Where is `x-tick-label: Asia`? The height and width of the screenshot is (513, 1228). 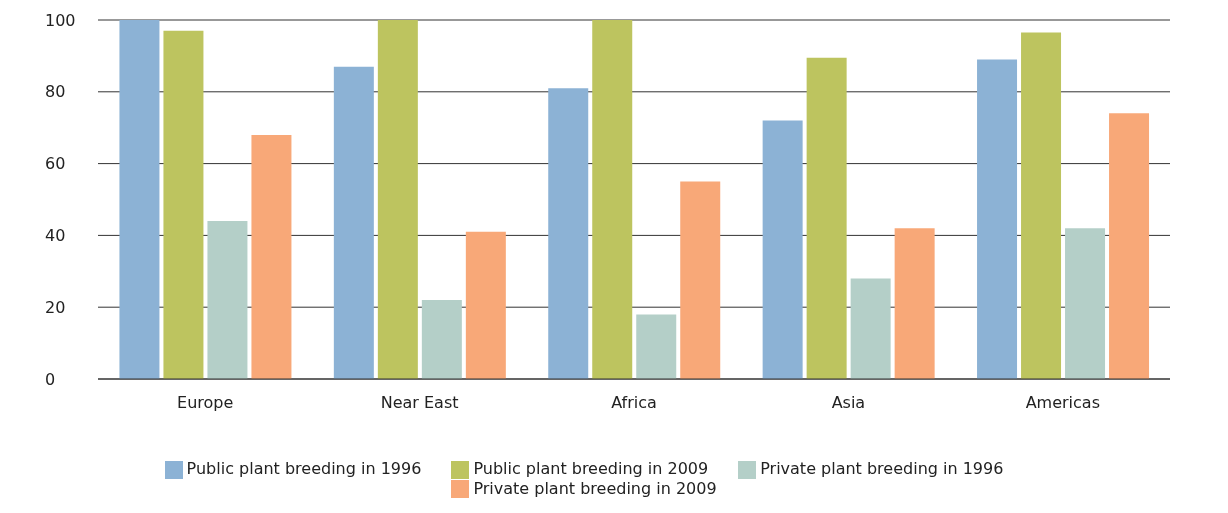 x-tick-label: Asia is located at coordinates (848, 403).